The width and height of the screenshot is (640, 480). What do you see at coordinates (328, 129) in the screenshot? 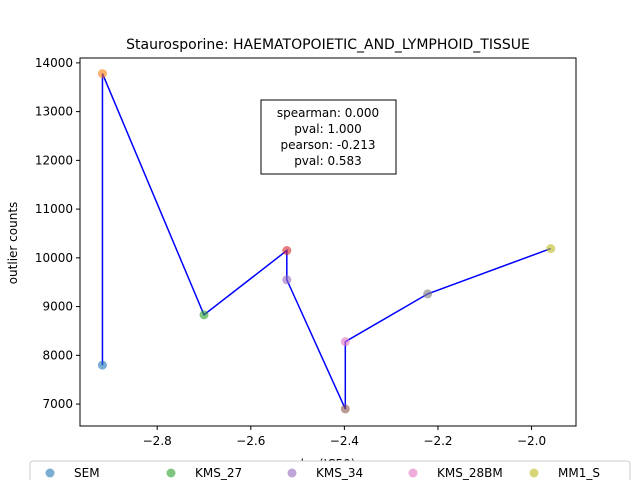
I see `annotation-line: pval: 1.000` at bounding box center [328, 129].